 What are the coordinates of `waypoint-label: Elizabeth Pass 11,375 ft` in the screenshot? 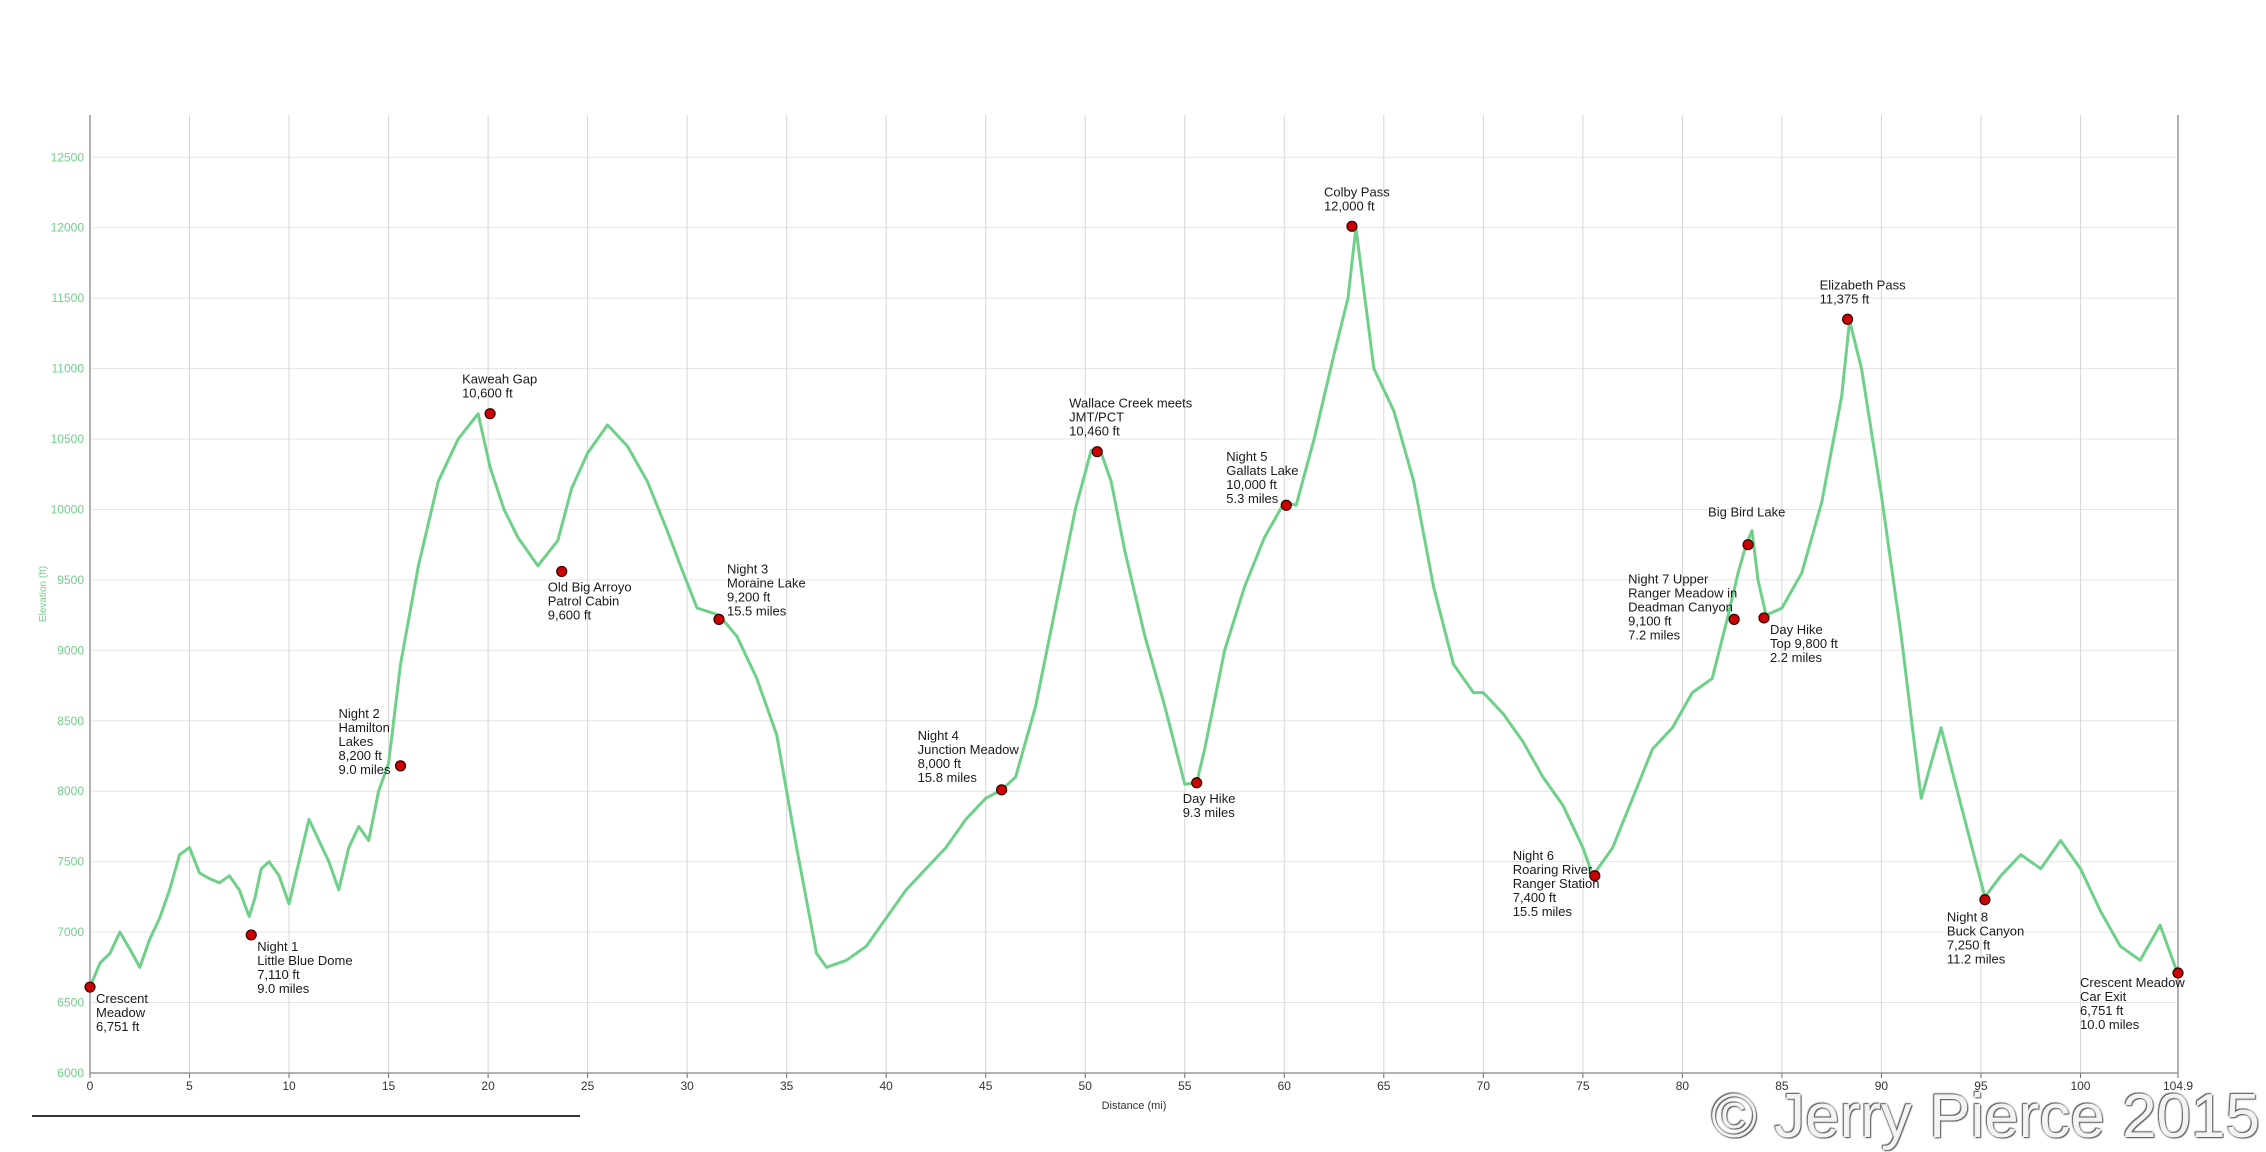 It's located at (1863, 291).